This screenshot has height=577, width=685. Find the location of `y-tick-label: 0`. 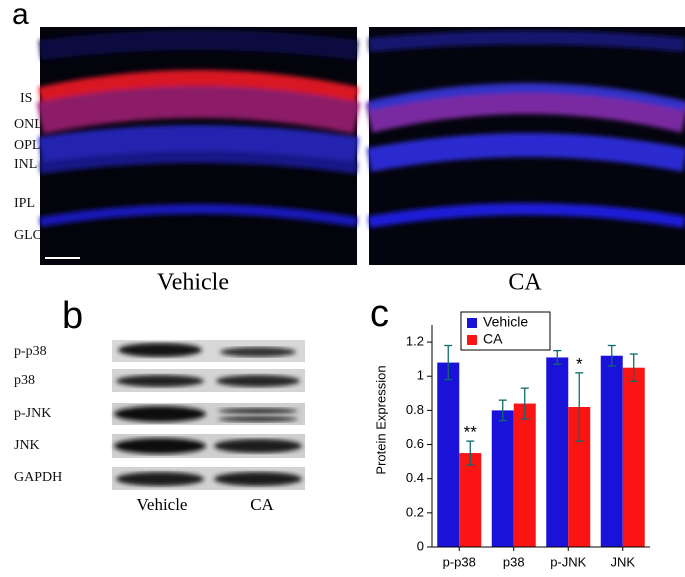

y-tick-label: 0 is located at coordinates (420, 545).